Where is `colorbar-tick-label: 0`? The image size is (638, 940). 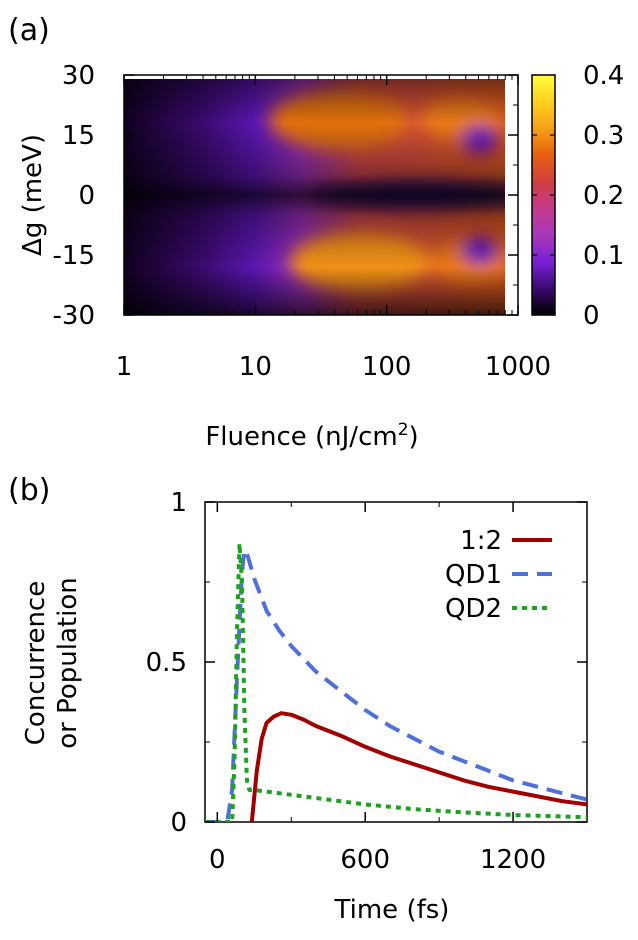
colorbar-tick-label: 0 is located at coordinates (591, 316).